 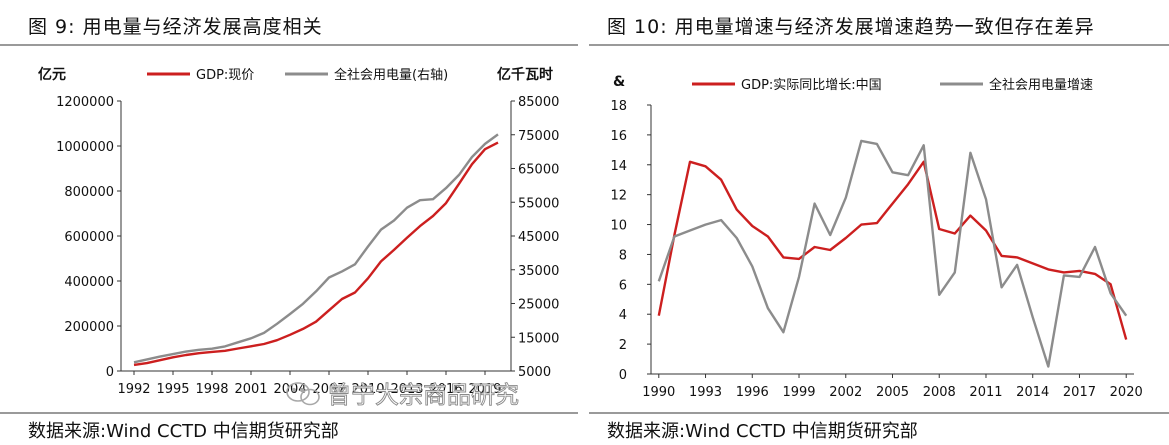 What do you see at coordinates (538, 305) in the screenshot?
I see `y-tick-label-right: 25000` at bounding box center [538, 305].